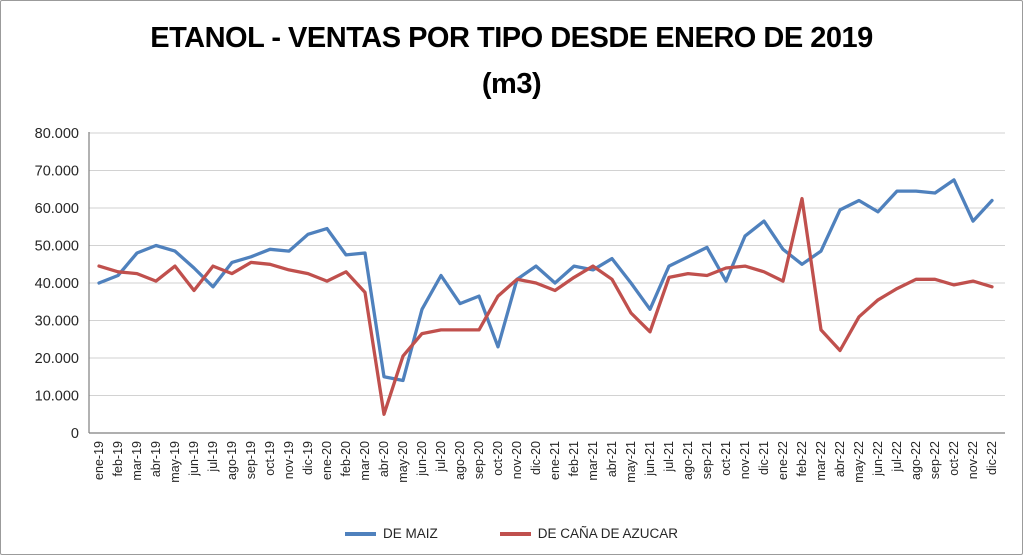 The height and width of the screenshot is (555, 1023). I want to click on x-axis-tick-label: abr-22, so click(840, 459).